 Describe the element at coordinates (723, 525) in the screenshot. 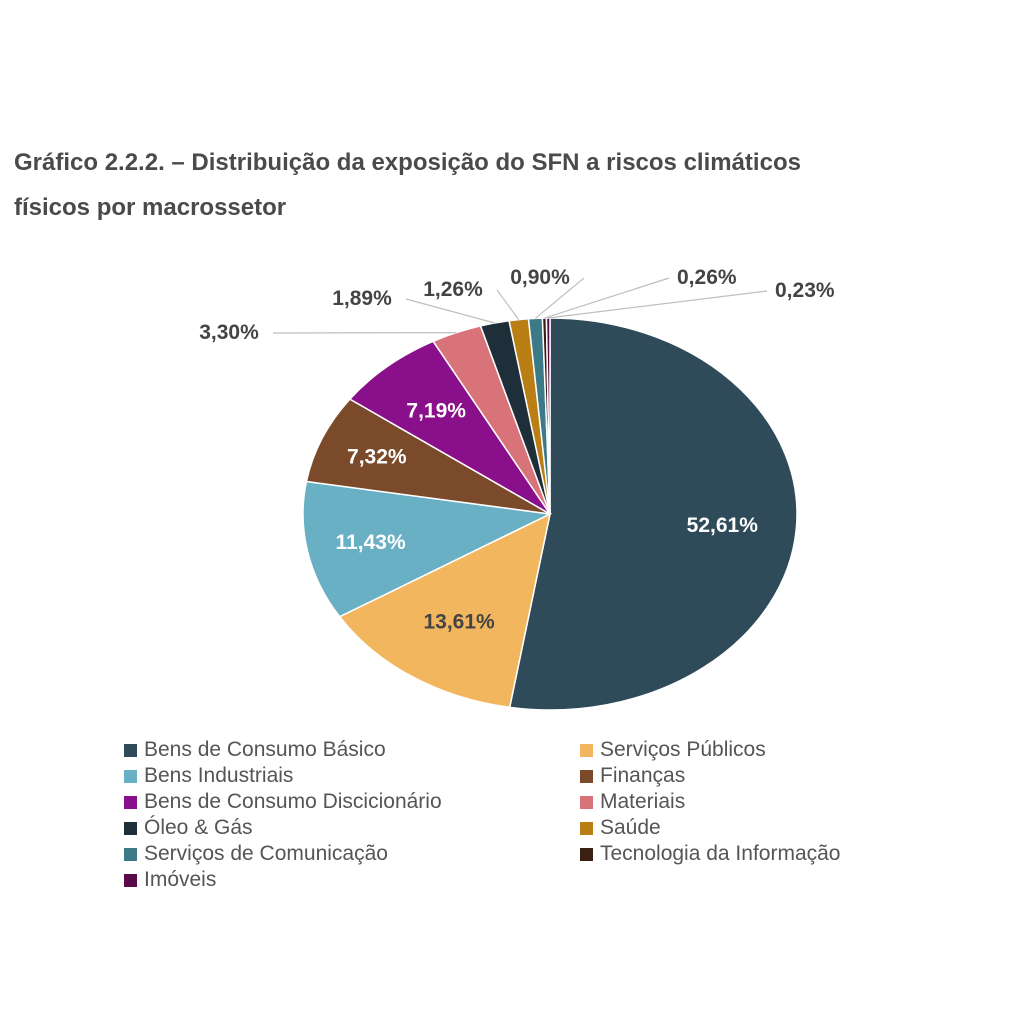

I see `data-label-bens-de-consumo-basico: 52,61%` at that location.